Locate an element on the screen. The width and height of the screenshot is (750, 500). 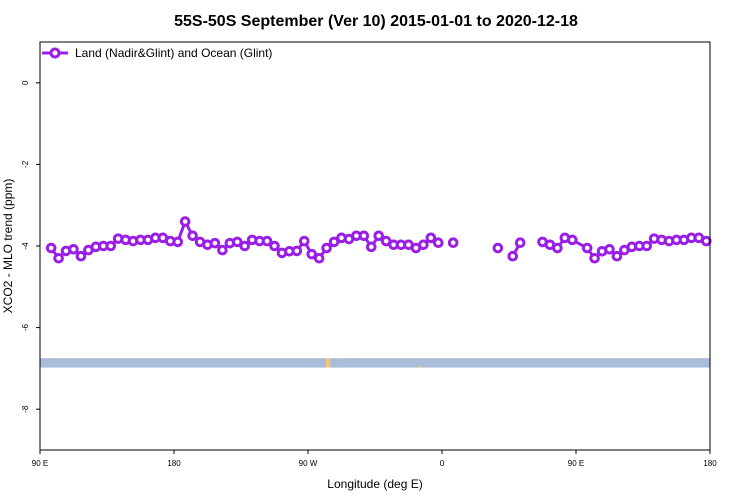
y-tick-label: -4 is located at coordinates (25, 246).